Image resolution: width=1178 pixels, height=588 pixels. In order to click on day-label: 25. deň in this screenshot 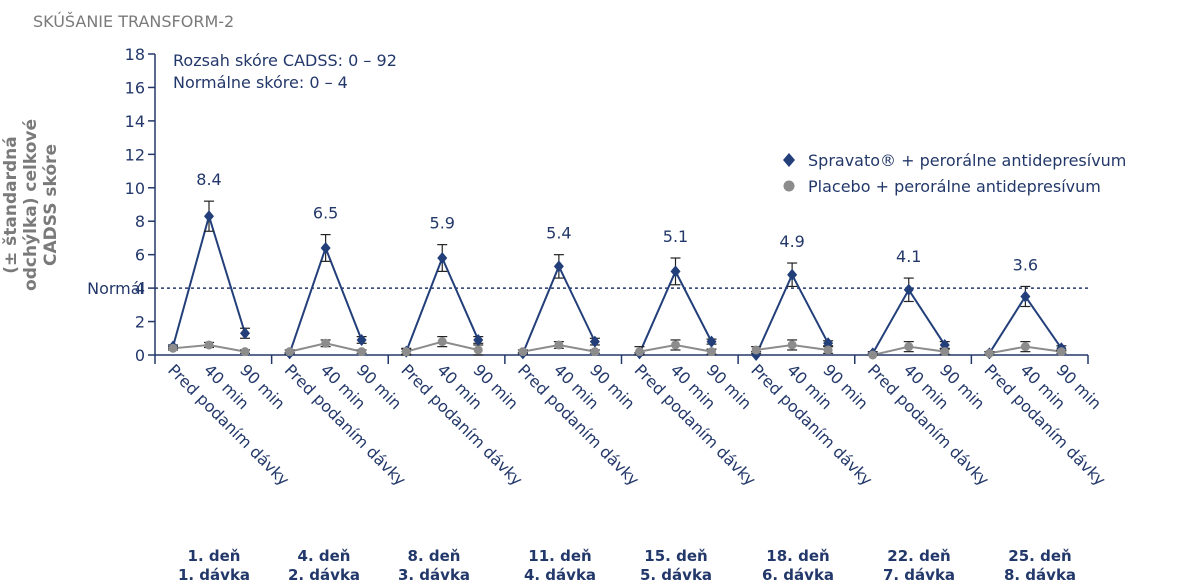, I will do `click(1039, 556)`.